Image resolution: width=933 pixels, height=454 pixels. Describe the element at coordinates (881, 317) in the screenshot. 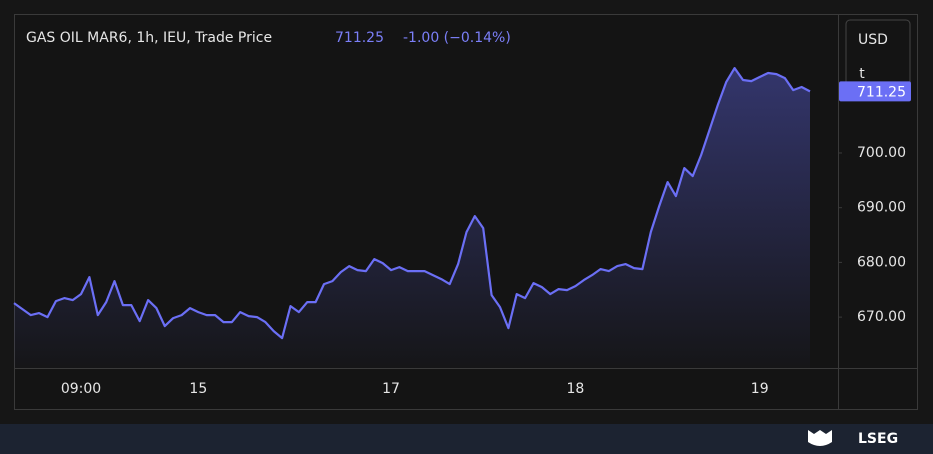

I see `y-tick-label: 670.00` at that location.